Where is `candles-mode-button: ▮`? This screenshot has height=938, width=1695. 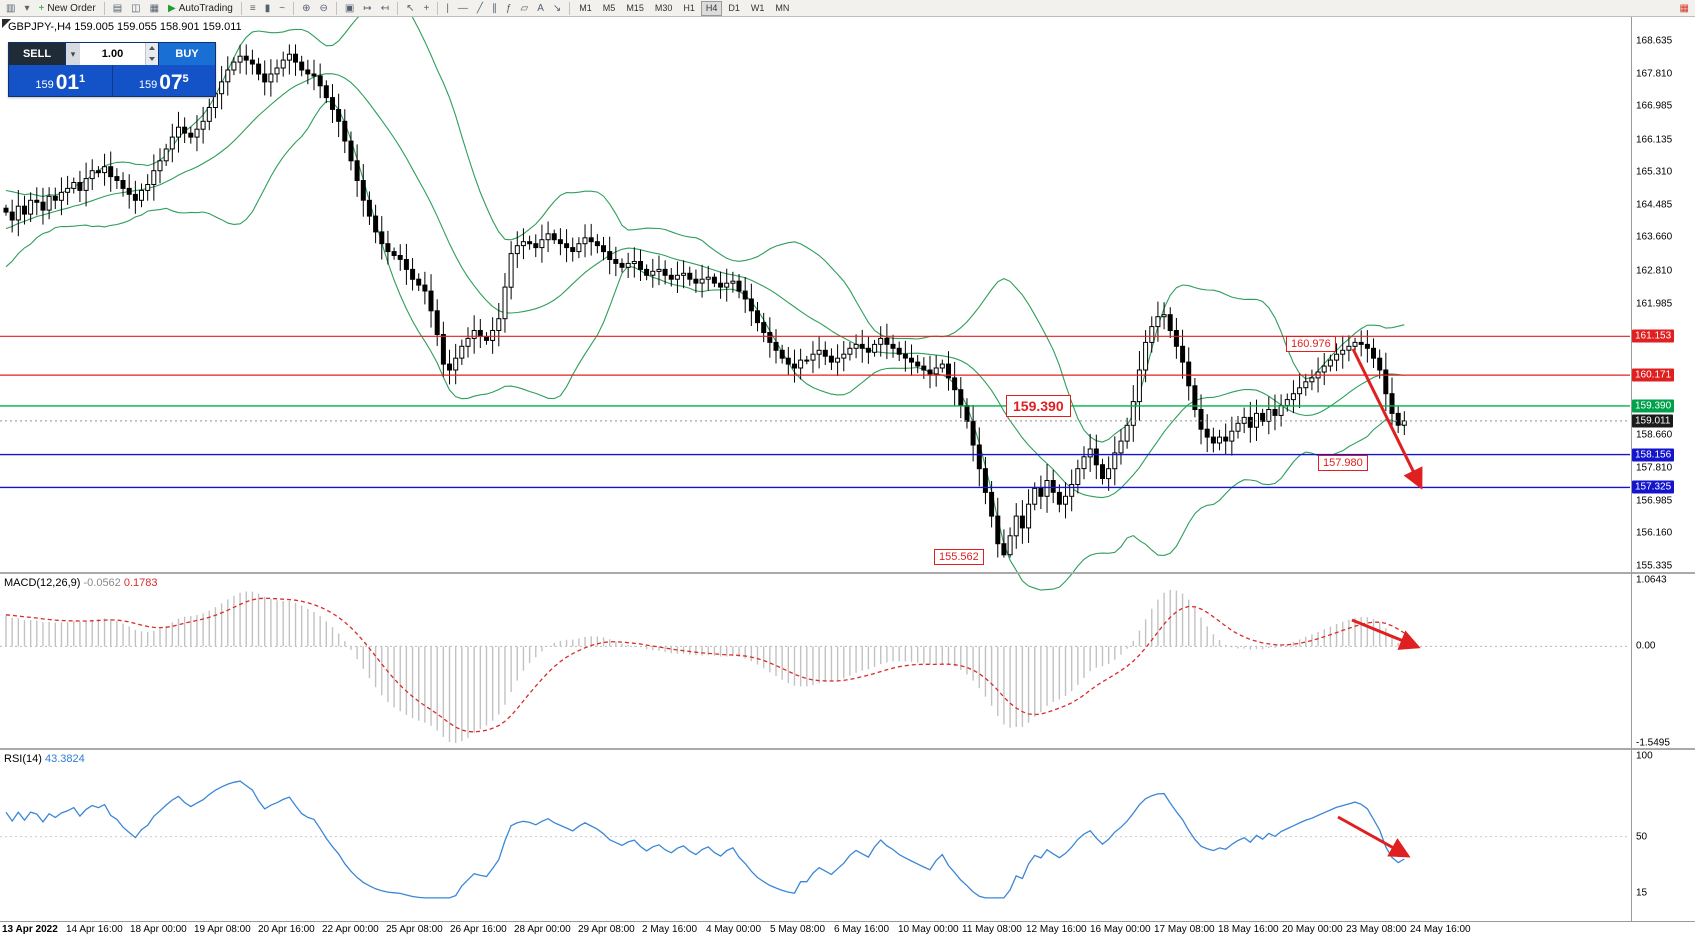
candles-mode-button: ▮ is located at coordinates (268, 8).